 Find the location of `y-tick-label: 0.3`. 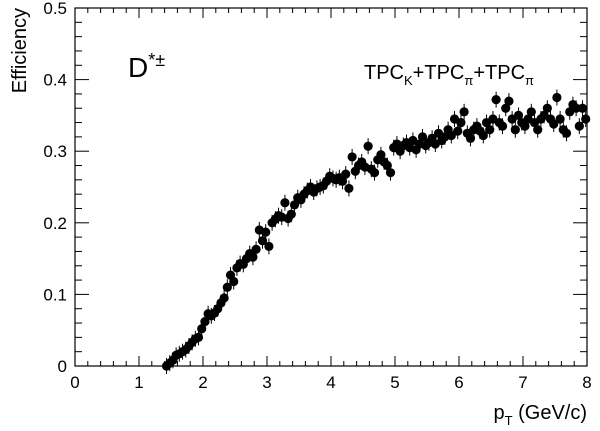

y-tick-label: 0.3 is located at coordinates (55, 151).